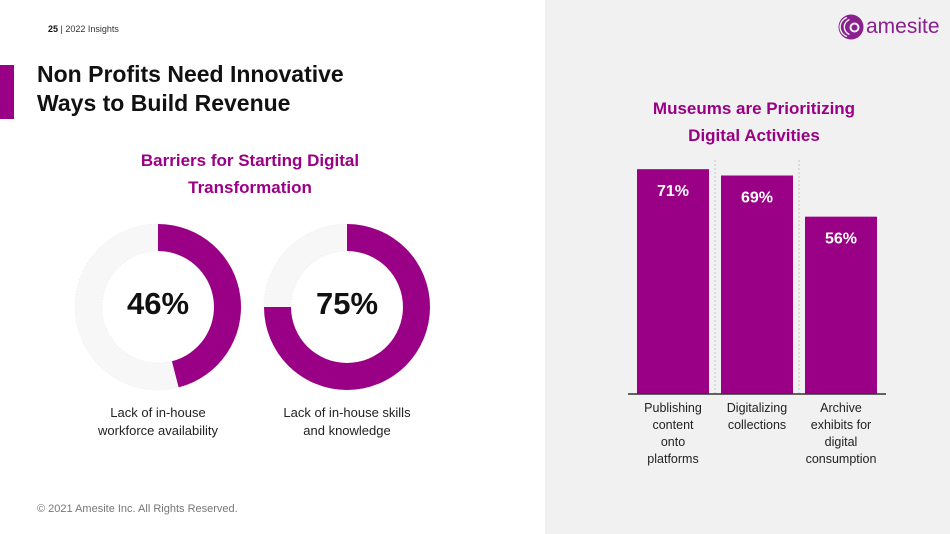  Describe the element at coordinates (673, 425) in the screenshot. I see `bar-category-label-line: content` at that location.